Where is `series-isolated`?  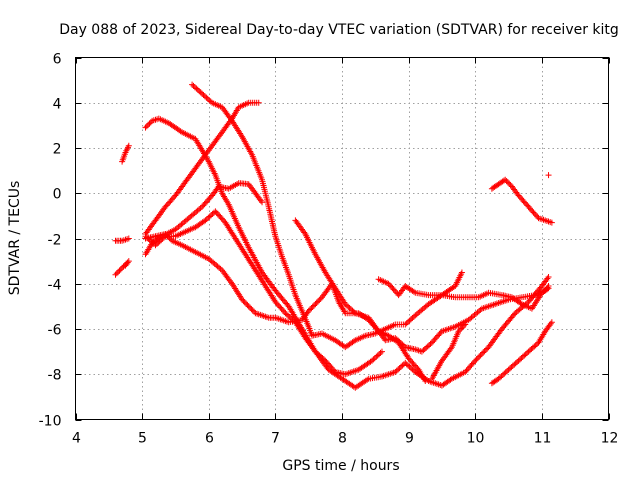
series-isolated is located at coordinates (548, 175).